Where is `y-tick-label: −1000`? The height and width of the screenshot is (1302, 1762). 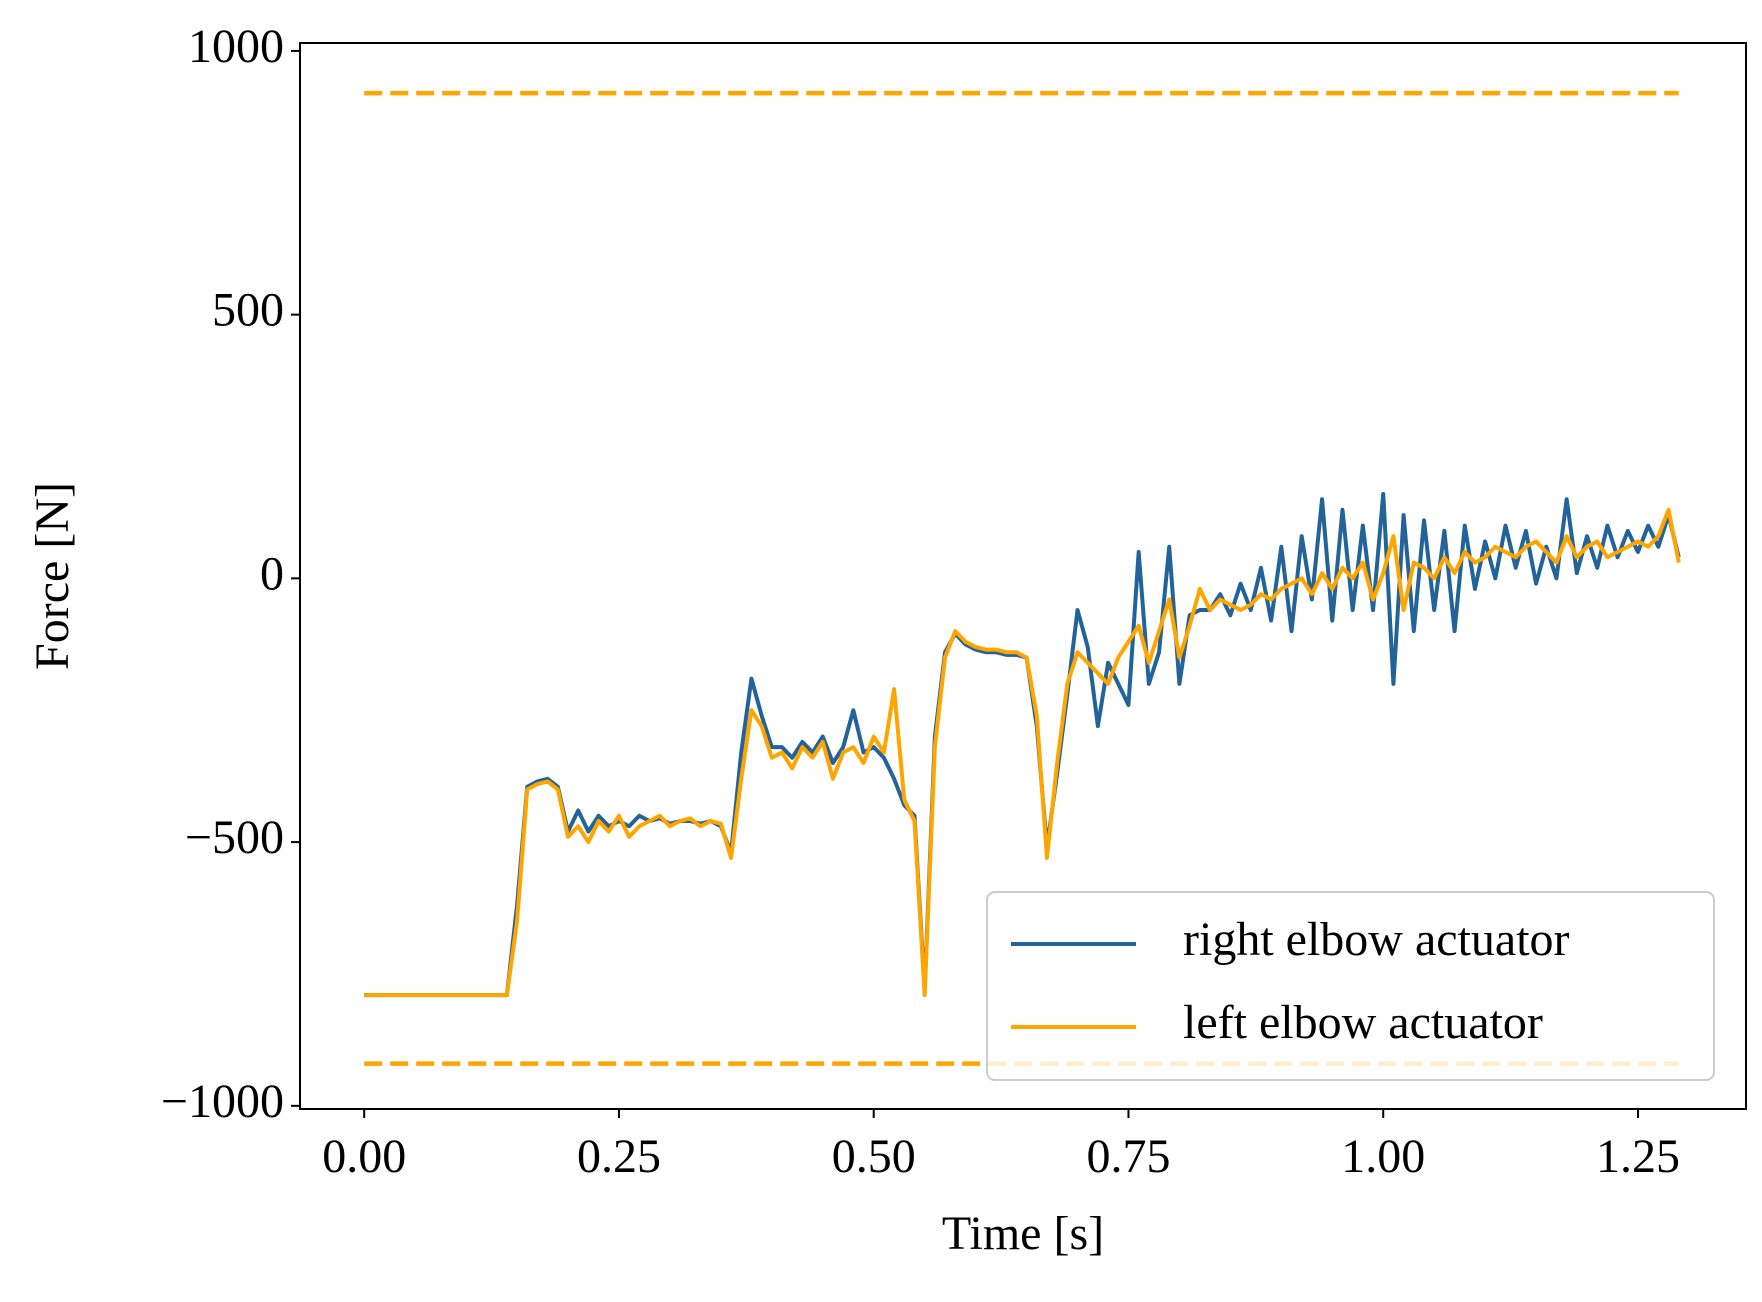
y-tick-label: −1000 is located at coordinates (222, 1101).